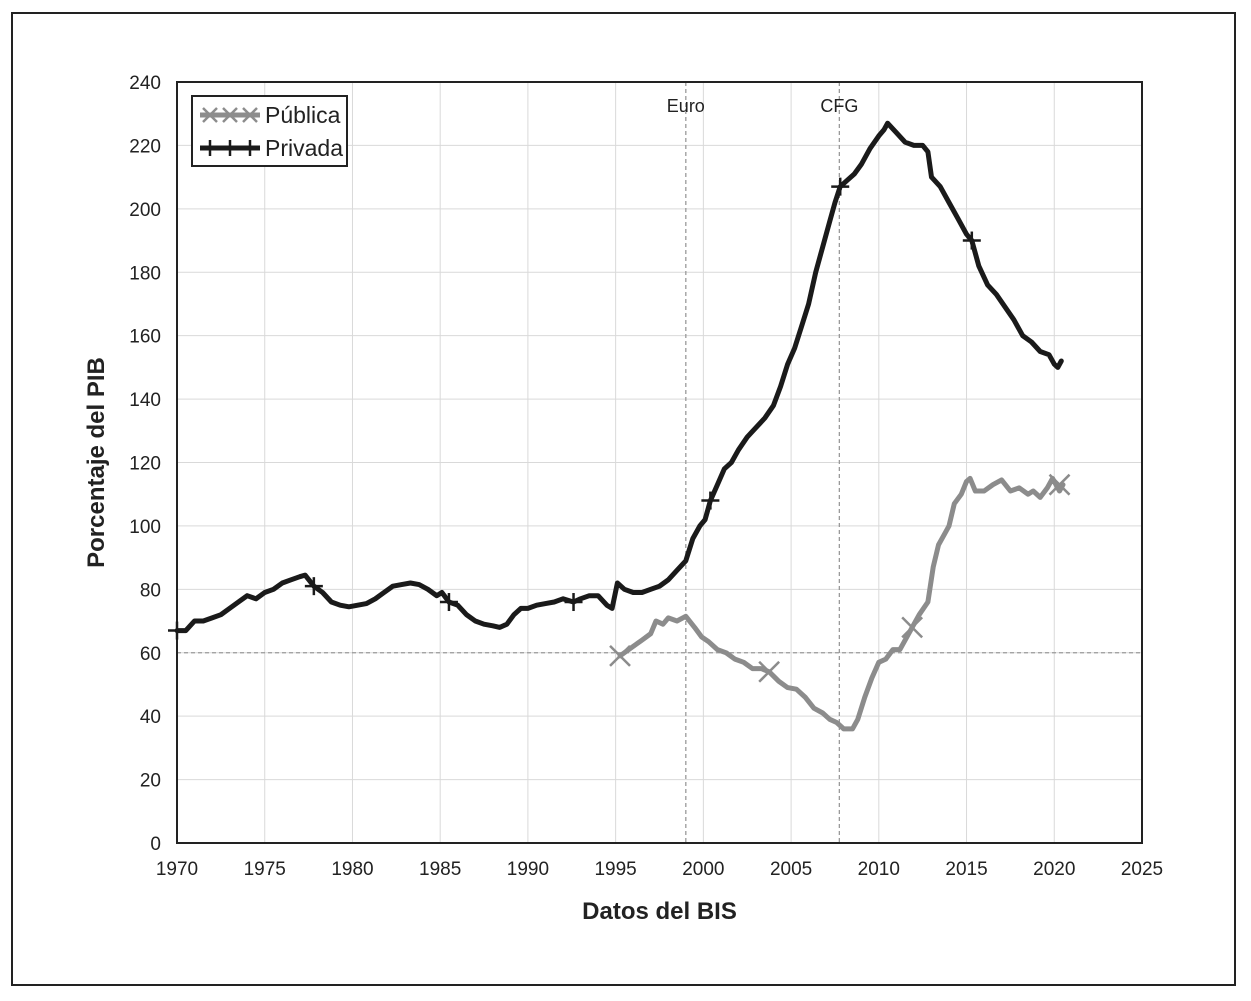 The image size is (1251, 1001). I want to click on y-tick-label: 160, so click(145, 337).